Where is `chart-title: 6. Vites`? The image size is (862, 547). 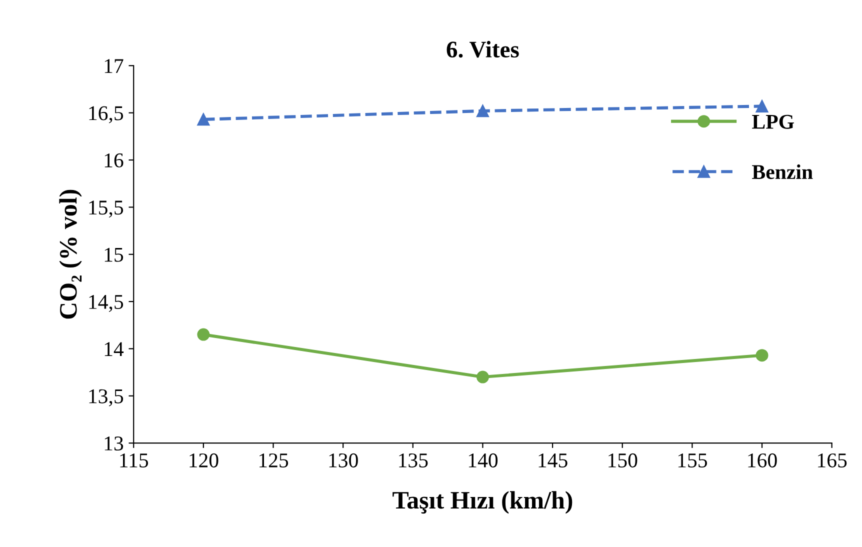
chart-title: 6. Vites is located at coordinates (482, 49).